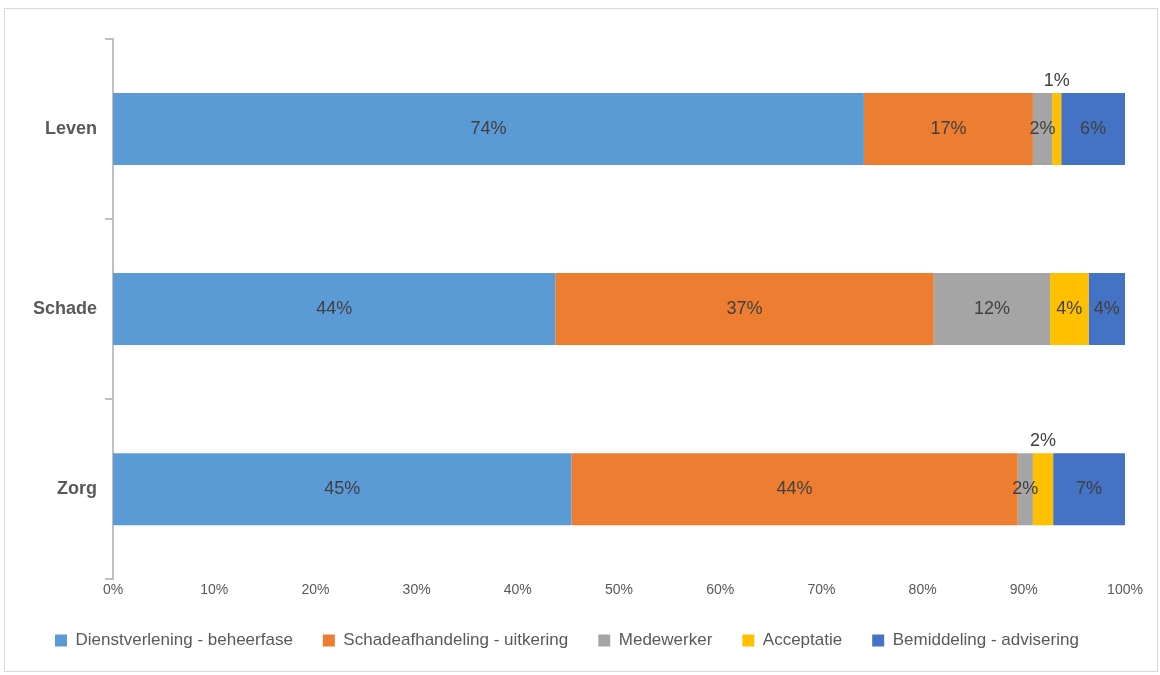 Image resolution: width=1160 pixels, height=675 pixels. Describe the element at coordinates (720, 589) in the screenshot. I see `x-tick-label: 60%` at that location.